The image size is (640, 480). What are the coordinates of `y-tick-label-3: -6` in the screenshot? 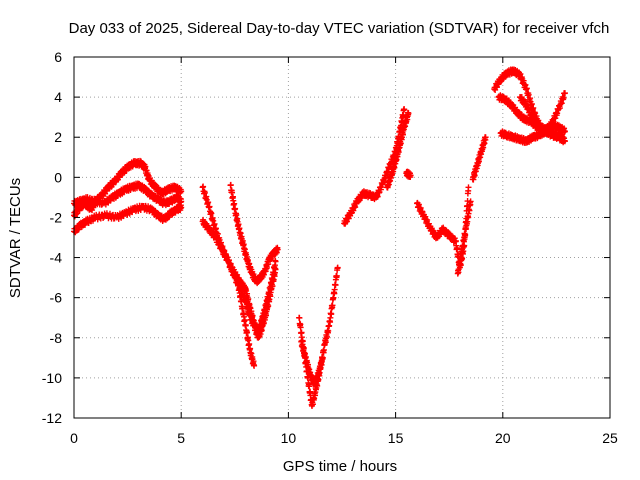 It's located at (56, 298).